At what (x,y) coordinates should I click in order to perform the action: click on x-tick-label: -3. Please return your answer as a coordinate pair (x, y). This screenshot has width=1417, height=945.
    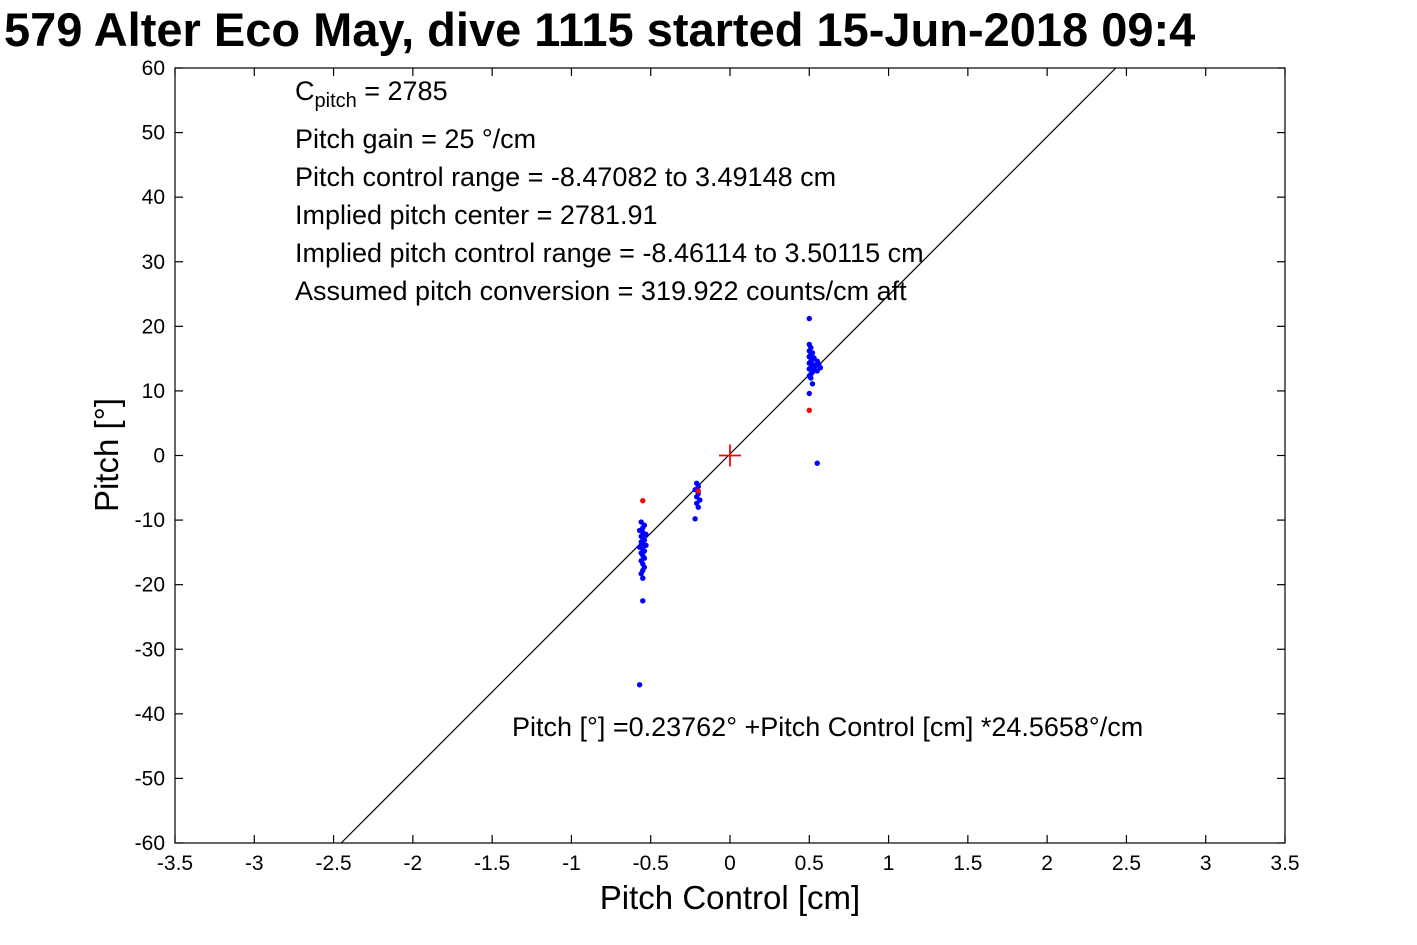
    Looking at the image, I should click on (254, 863).